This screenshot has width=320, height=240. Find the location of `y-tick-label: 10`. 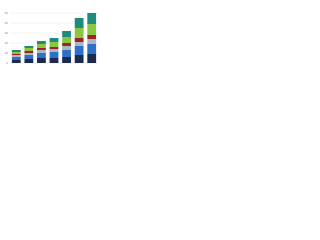

y-tick-label: 10 is located at coordinates (7, 53).